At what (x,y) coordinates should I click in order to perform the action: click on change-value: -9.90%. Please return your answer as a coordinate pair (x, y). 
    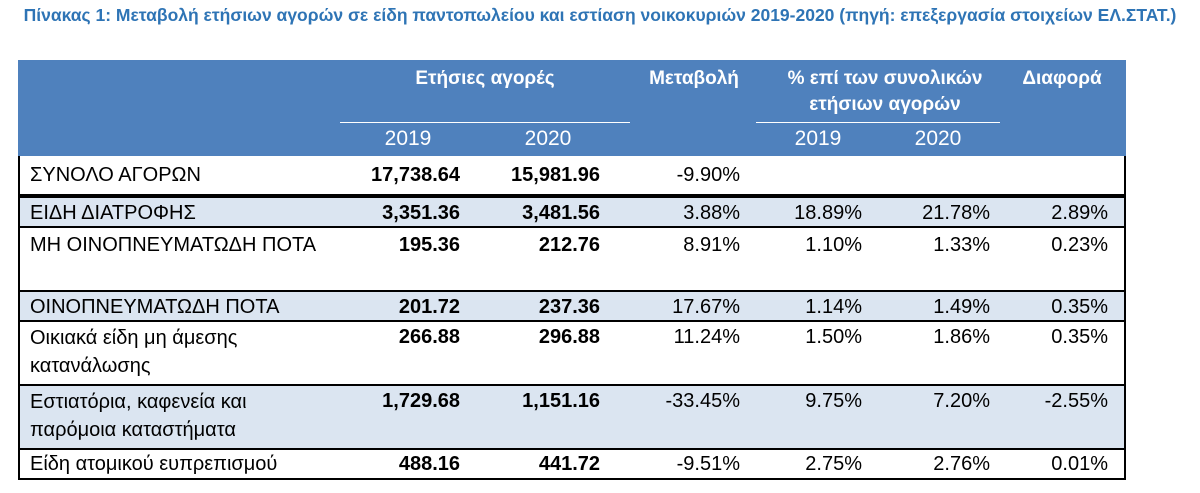
    Looking at the image, I should click on (708, 175).